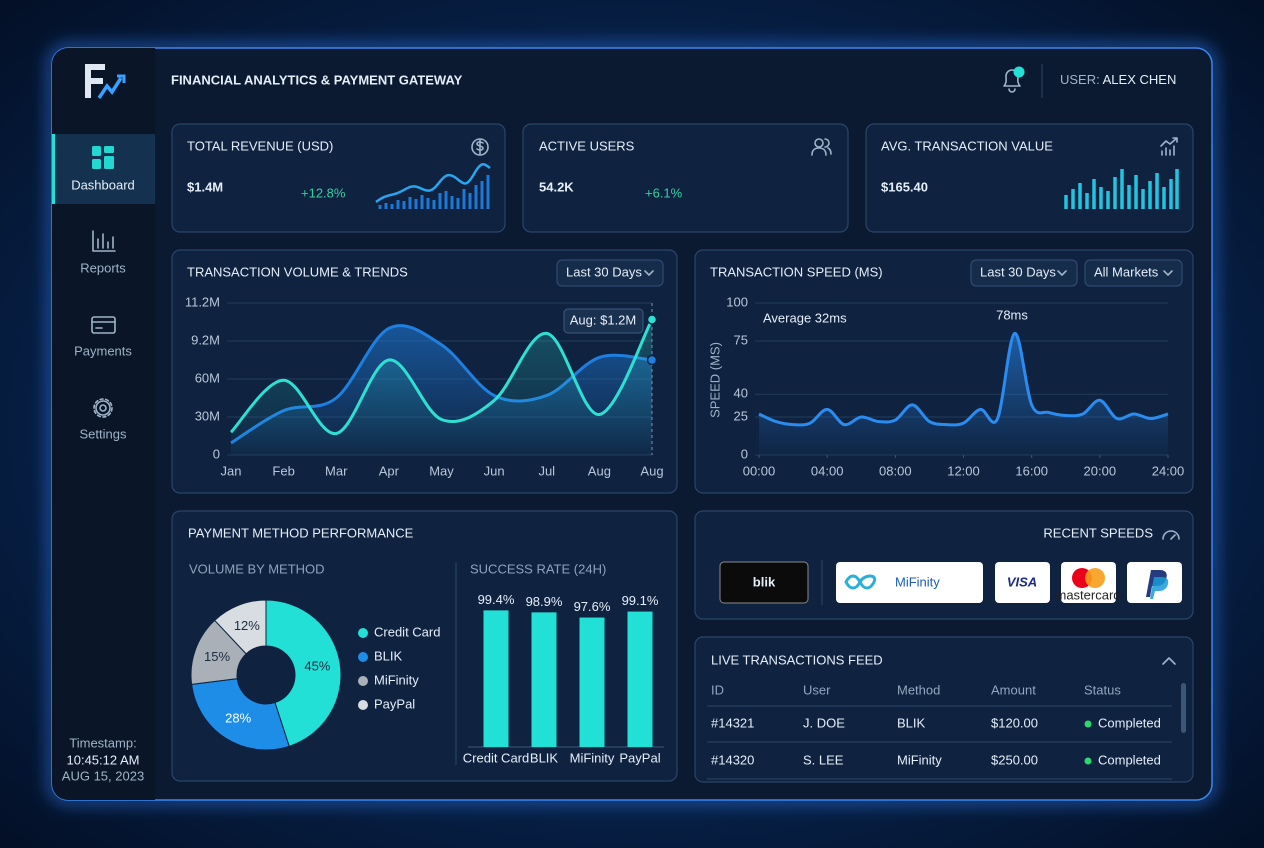 The image size is (1264, 848). I want to click on legend-label: Credit Card, so click(407, 631).